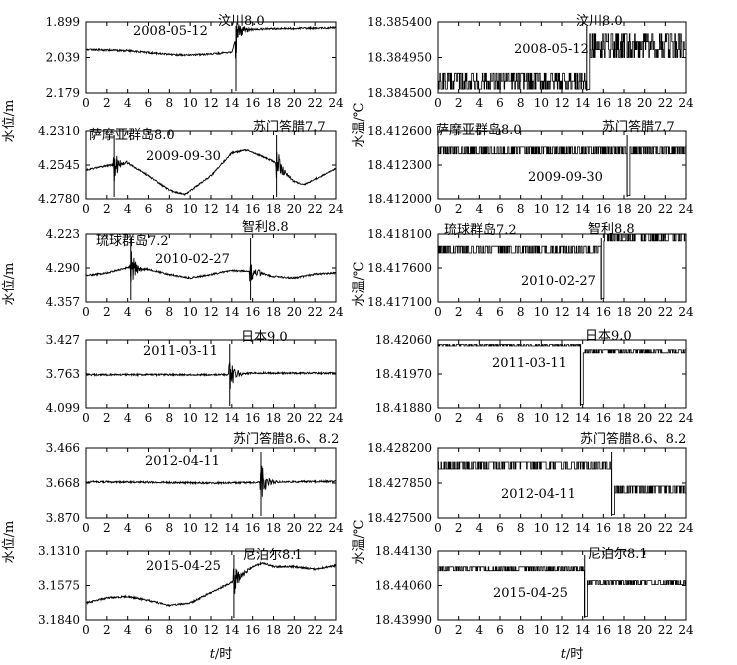  What do you see at coordinates (399, 22) in the screenshot?
I see `y-tick-label: 18.385400` at bounding box center [399, 22].